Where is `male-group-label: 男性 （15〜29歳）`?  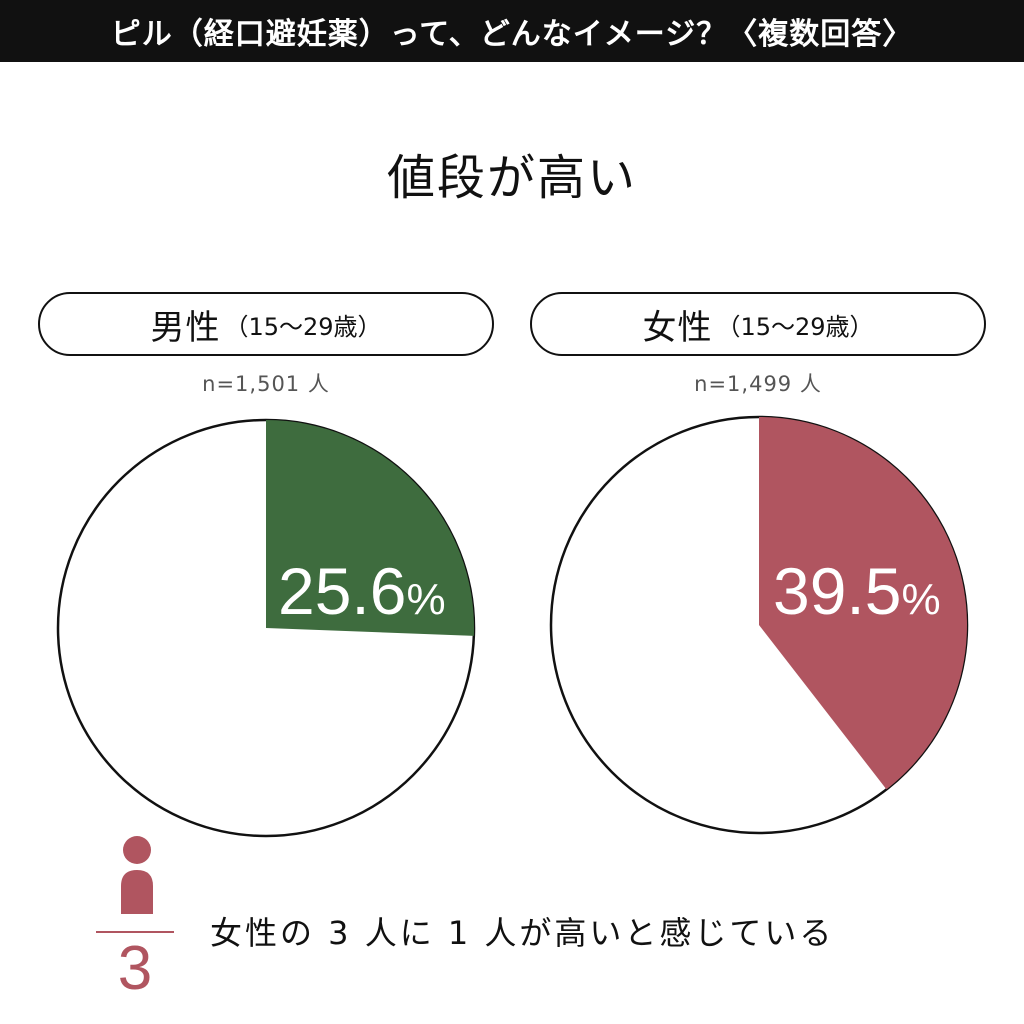 male-group-label: 男性 （15〜29歳） is located at coordinates (266, 324).